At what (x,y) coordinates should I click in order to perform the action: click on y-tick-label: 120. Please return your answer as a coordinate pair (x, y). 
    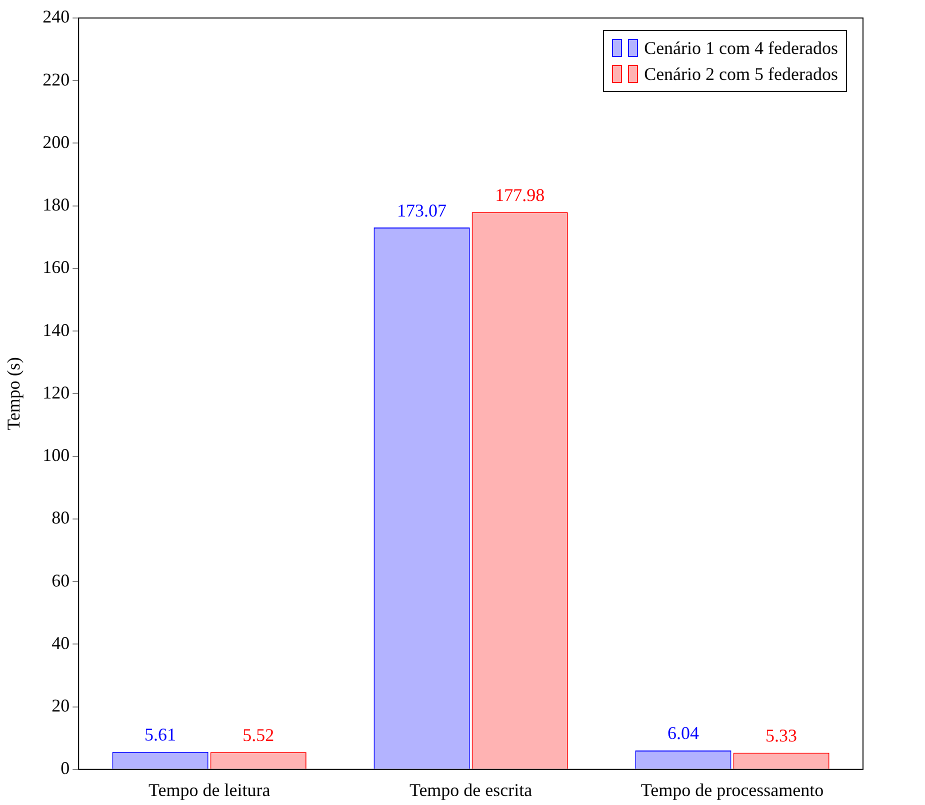
    Looking at the image, I should click on (56, 392).